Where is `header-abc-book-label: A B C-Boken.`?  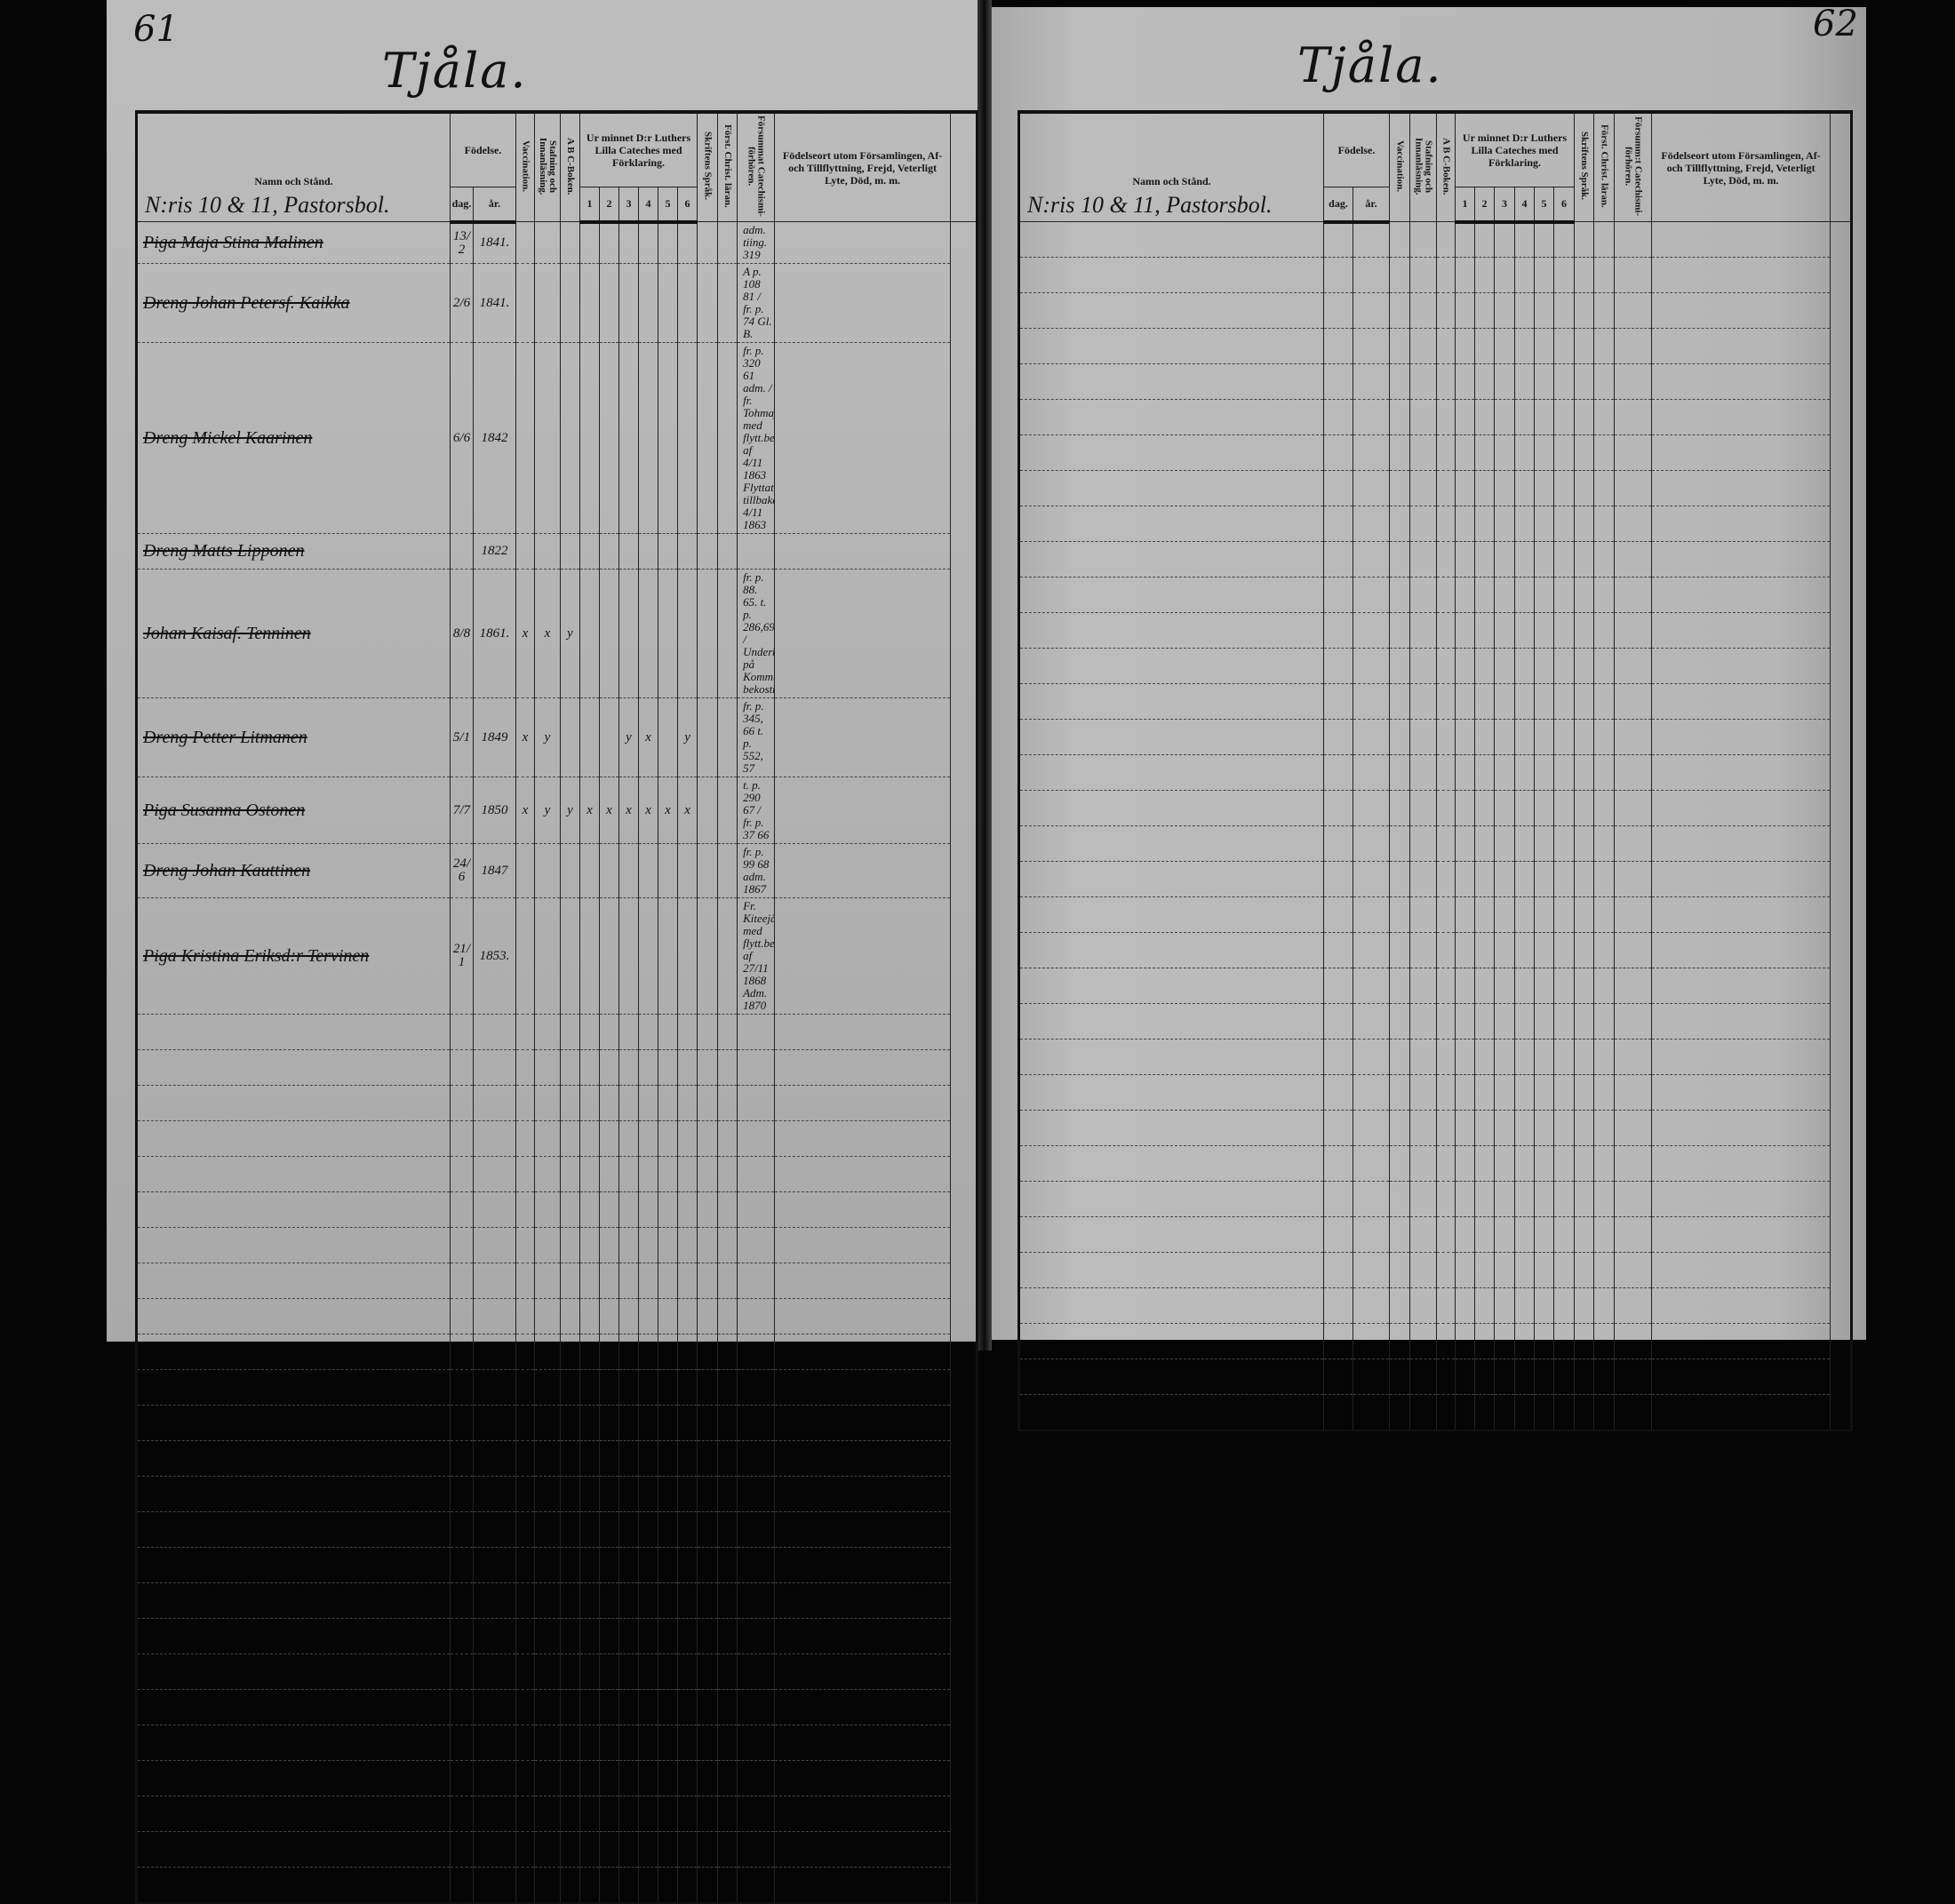 header-abc-book-label: A B C-Boken. is located at coordinates (1446, 166).